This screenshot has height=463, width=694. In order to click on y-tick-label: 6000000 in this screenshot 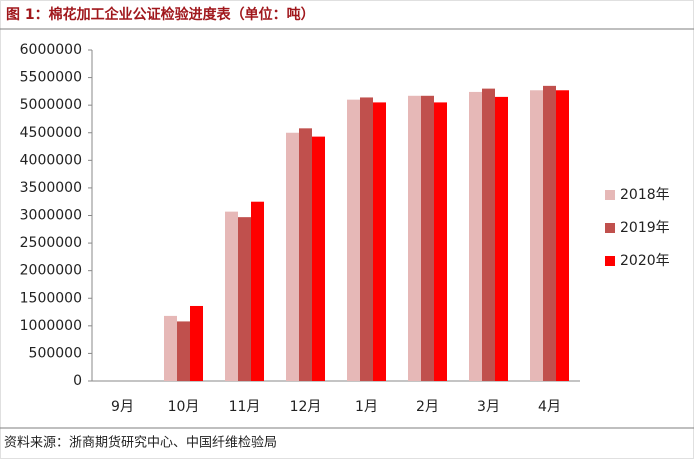, I will do `click(51, 50)`.